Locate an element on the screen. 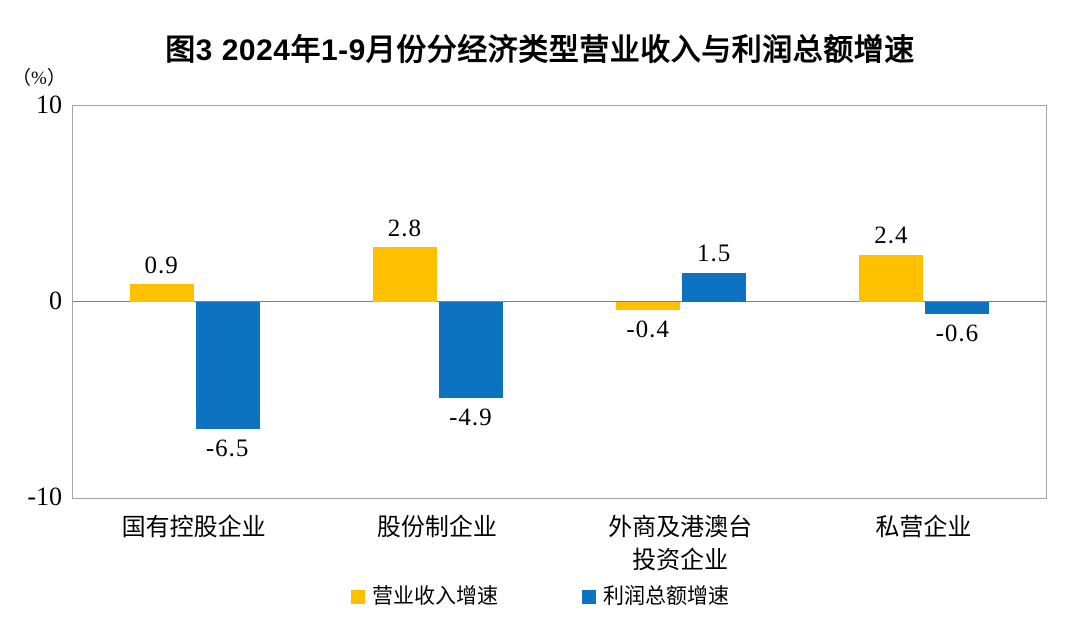  bar-value-label: 1.5 is located at coordinates (714, 254).